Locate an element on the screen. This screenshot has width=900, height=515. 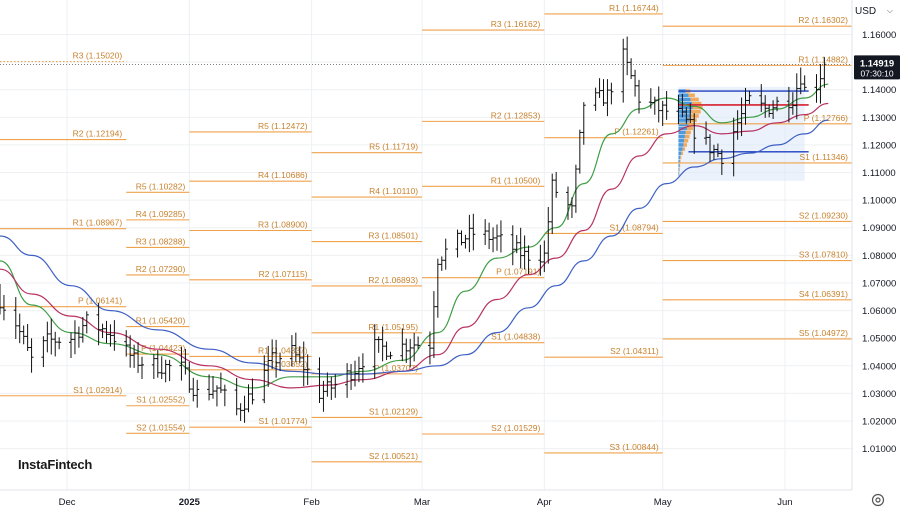
pivot-label: S1 (1.02129) is located at coordinates (393, 411).